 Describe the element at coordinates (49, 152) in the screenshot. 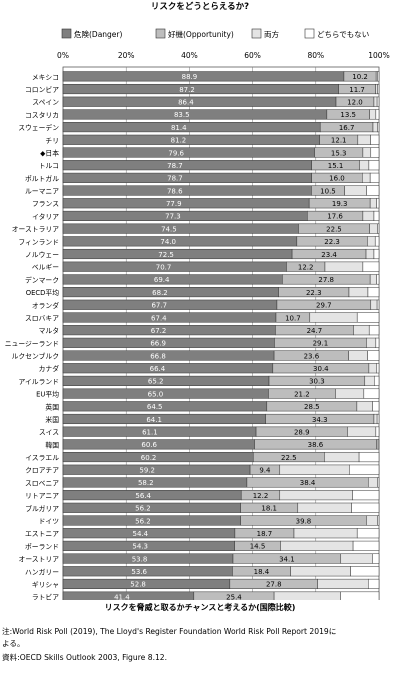

I see `category-label: ◆日本` at that location.